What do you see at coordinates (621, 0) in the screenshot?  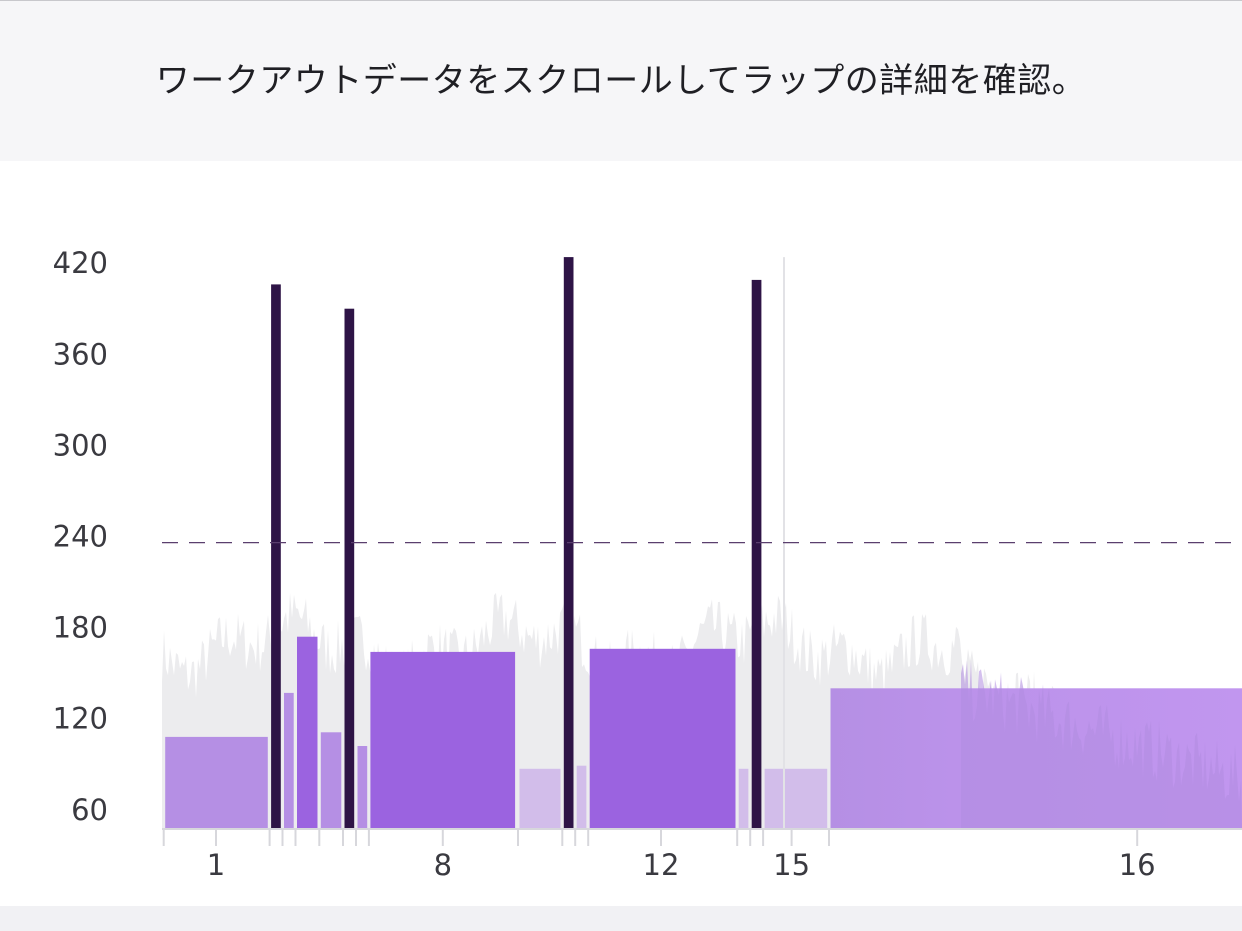 I see `top-divider` at bounding box center [621, 0].